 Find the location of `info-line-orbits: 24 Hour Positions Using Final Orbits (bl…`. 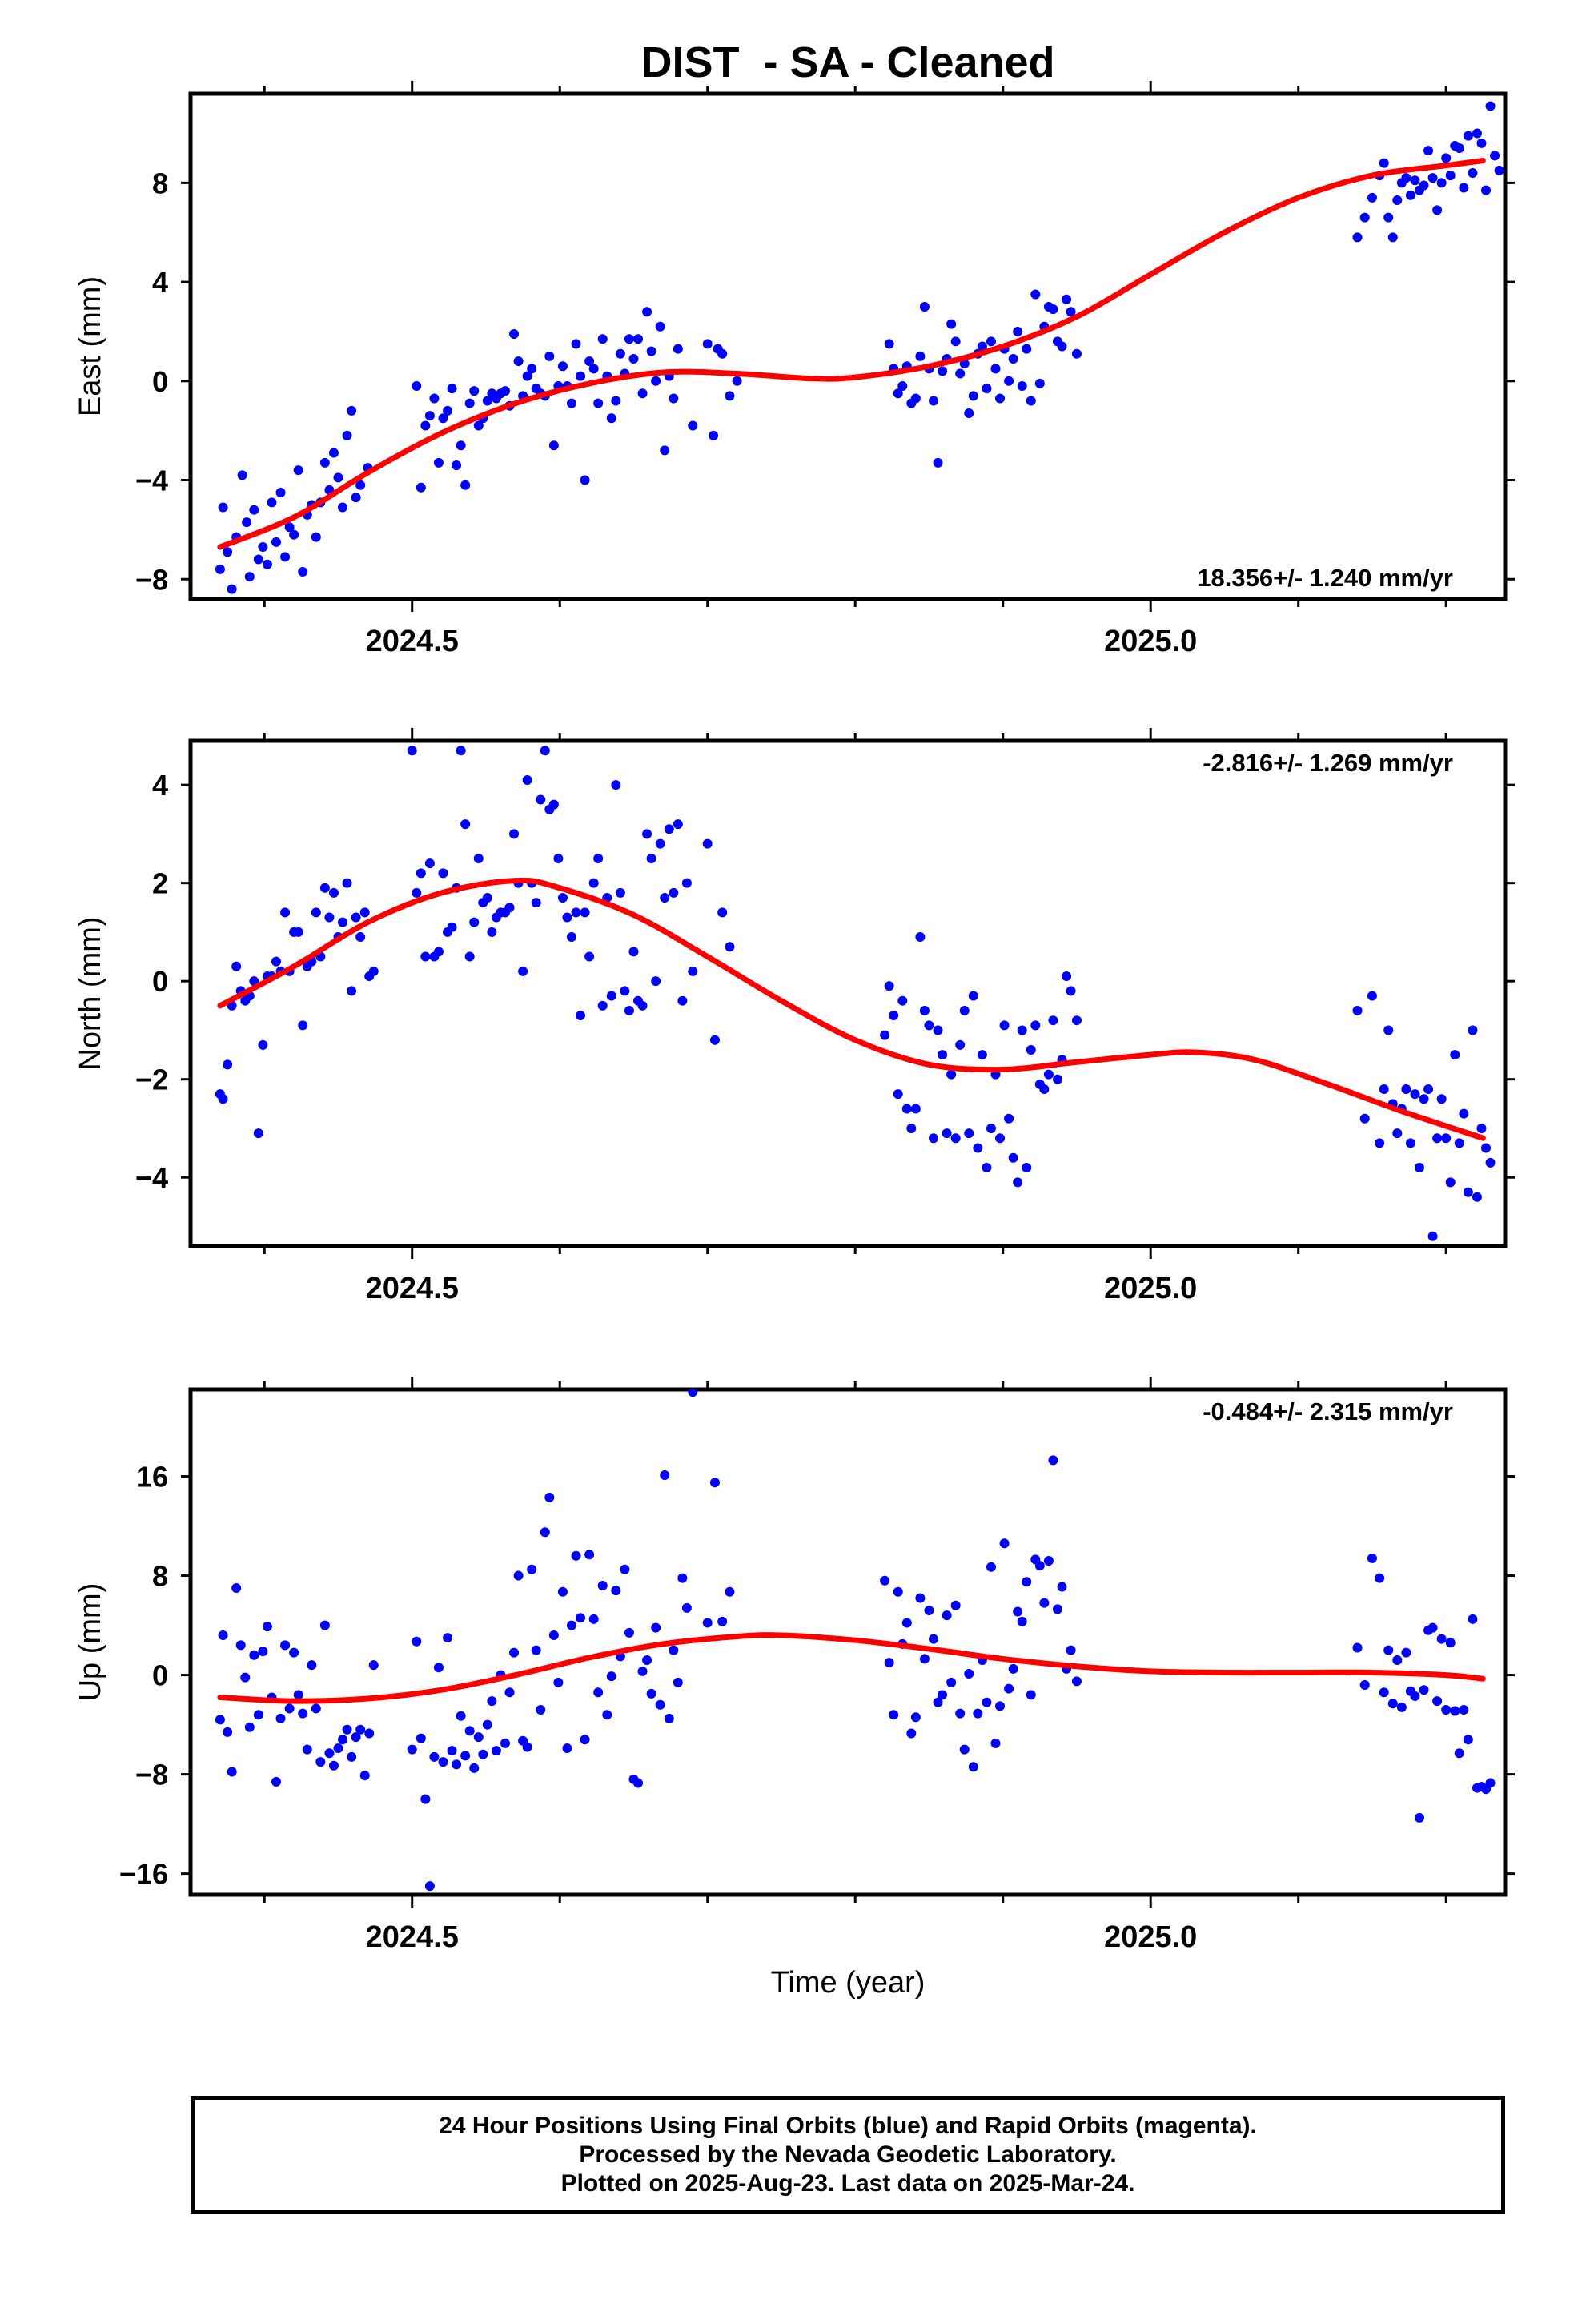

info-line-orbits: 24 Hour Positions Using Final Orbits (bl… is located at coordinates (848, 2126).